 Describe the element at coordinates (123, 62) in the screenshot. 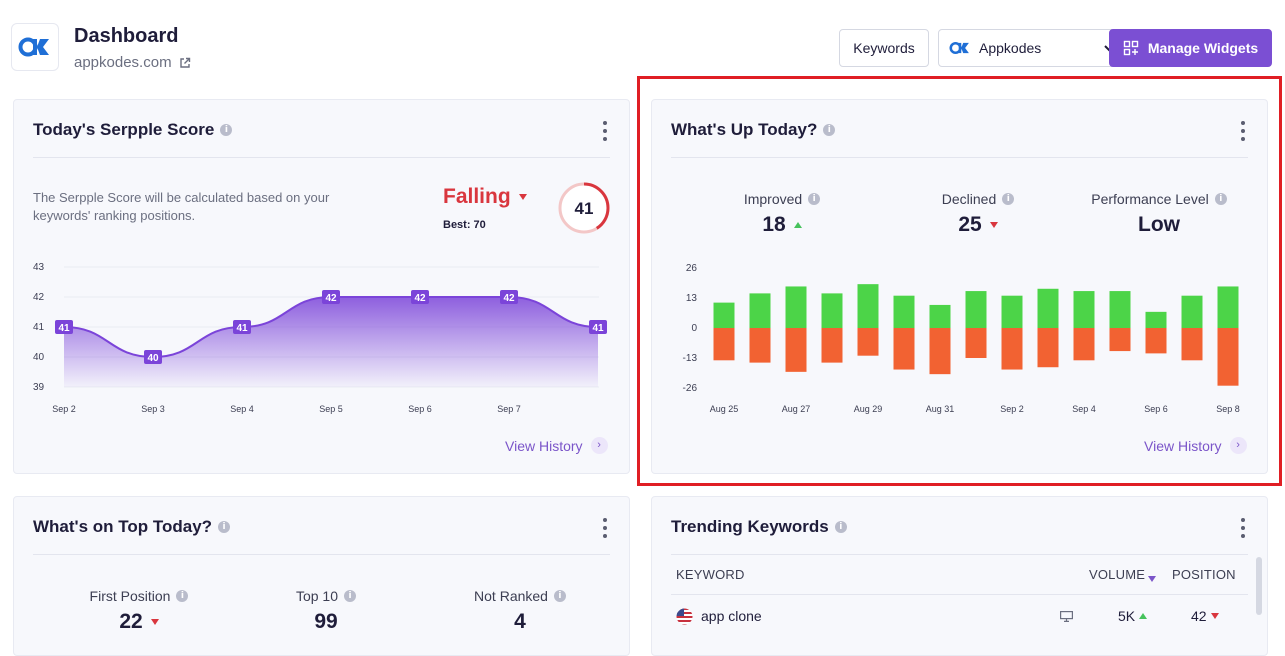

I see `domain-text: appkodes.com` at that location.